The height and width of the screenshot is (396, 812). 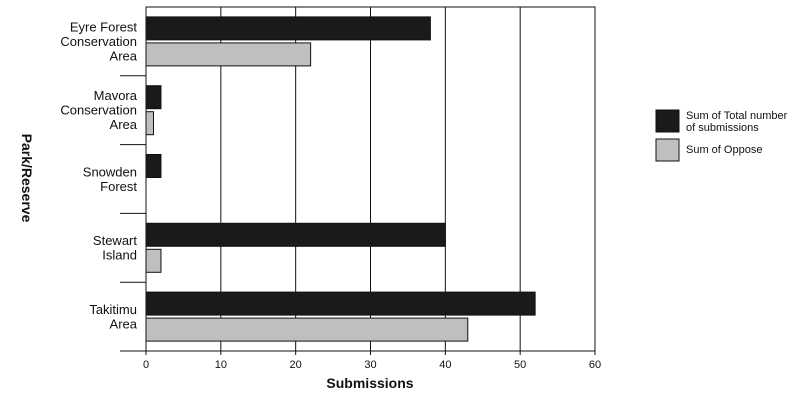 I want to click on category-label: Takitimu Area, so click(x=113, y=317).